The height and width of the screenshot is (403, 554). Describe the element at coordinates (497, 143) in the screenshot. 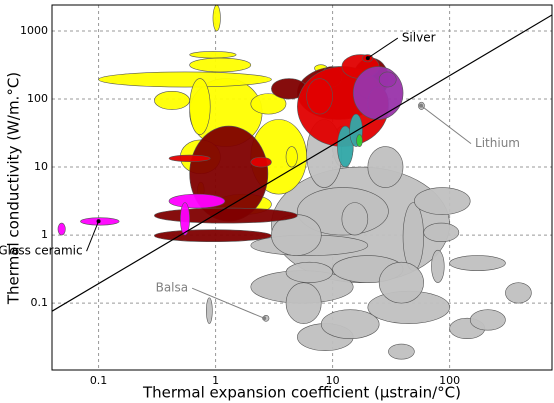

I see `annotation-label: Lithium` at that location.